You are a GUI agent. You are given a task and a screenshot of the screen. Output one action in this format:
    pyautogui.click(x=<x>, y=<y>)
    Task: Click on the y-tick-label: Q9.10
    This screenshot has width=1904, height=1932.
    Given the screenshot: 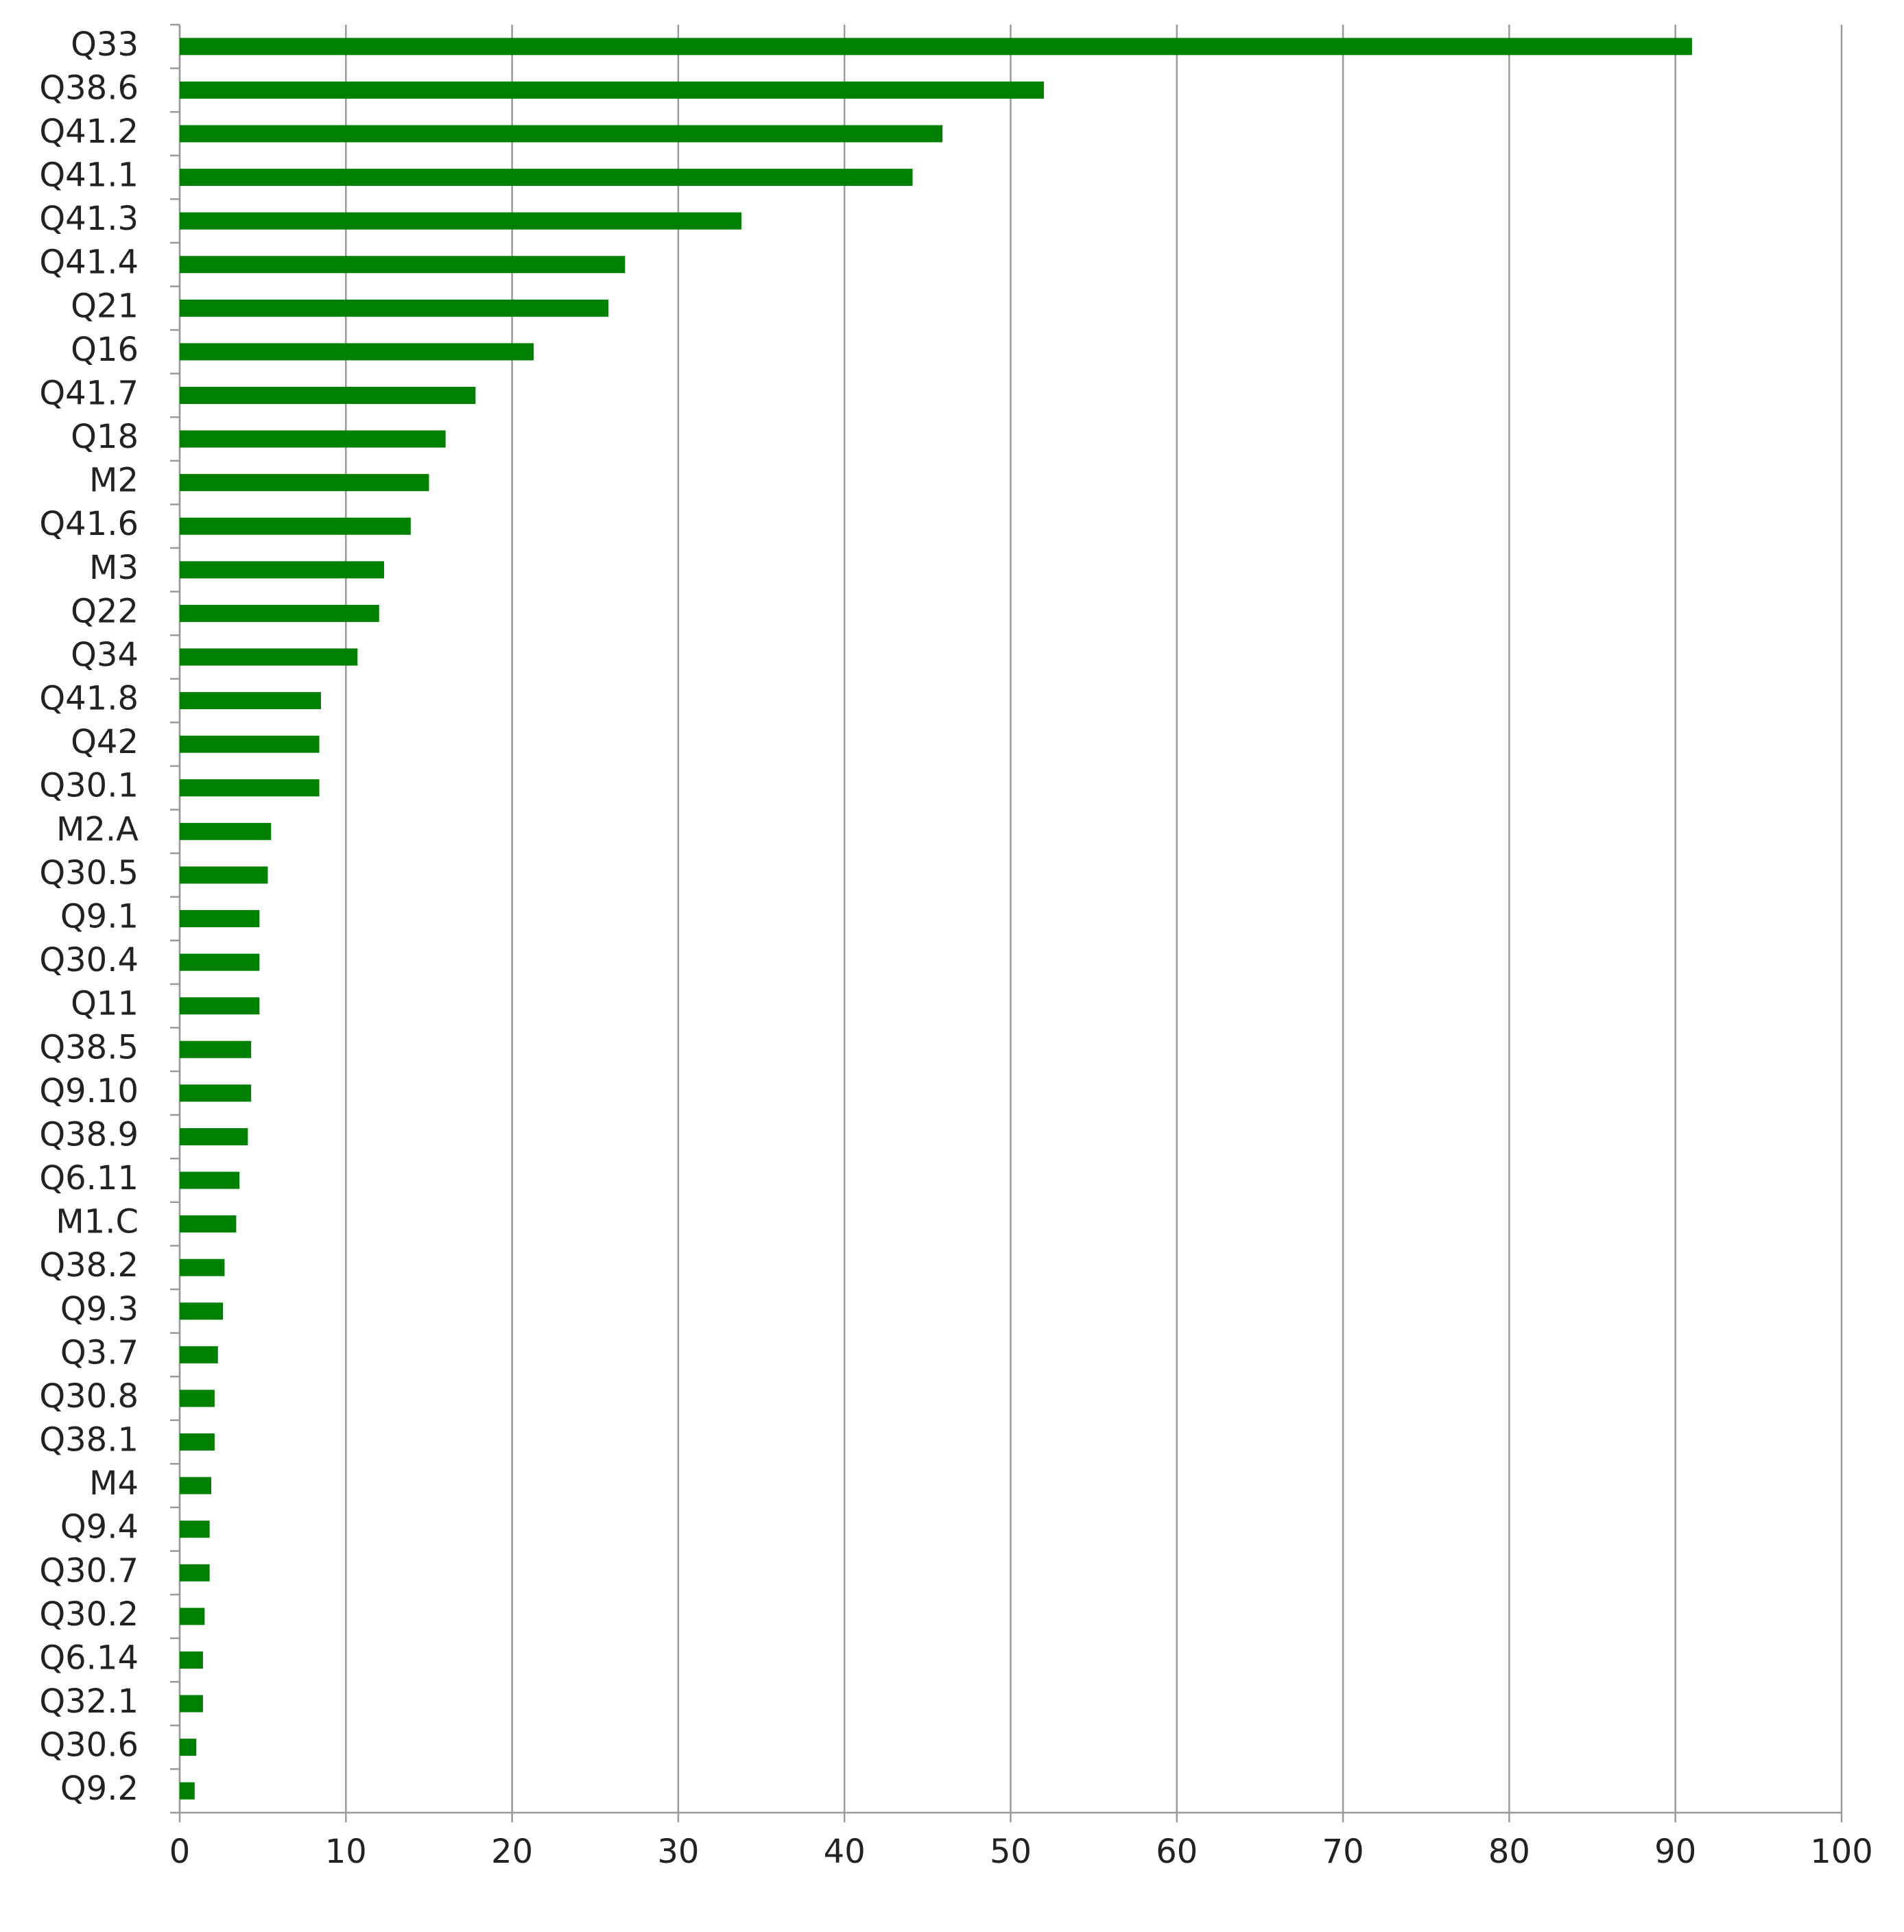 What is the action you would take?
    pyautogui.click(x=89, y=1091)
    